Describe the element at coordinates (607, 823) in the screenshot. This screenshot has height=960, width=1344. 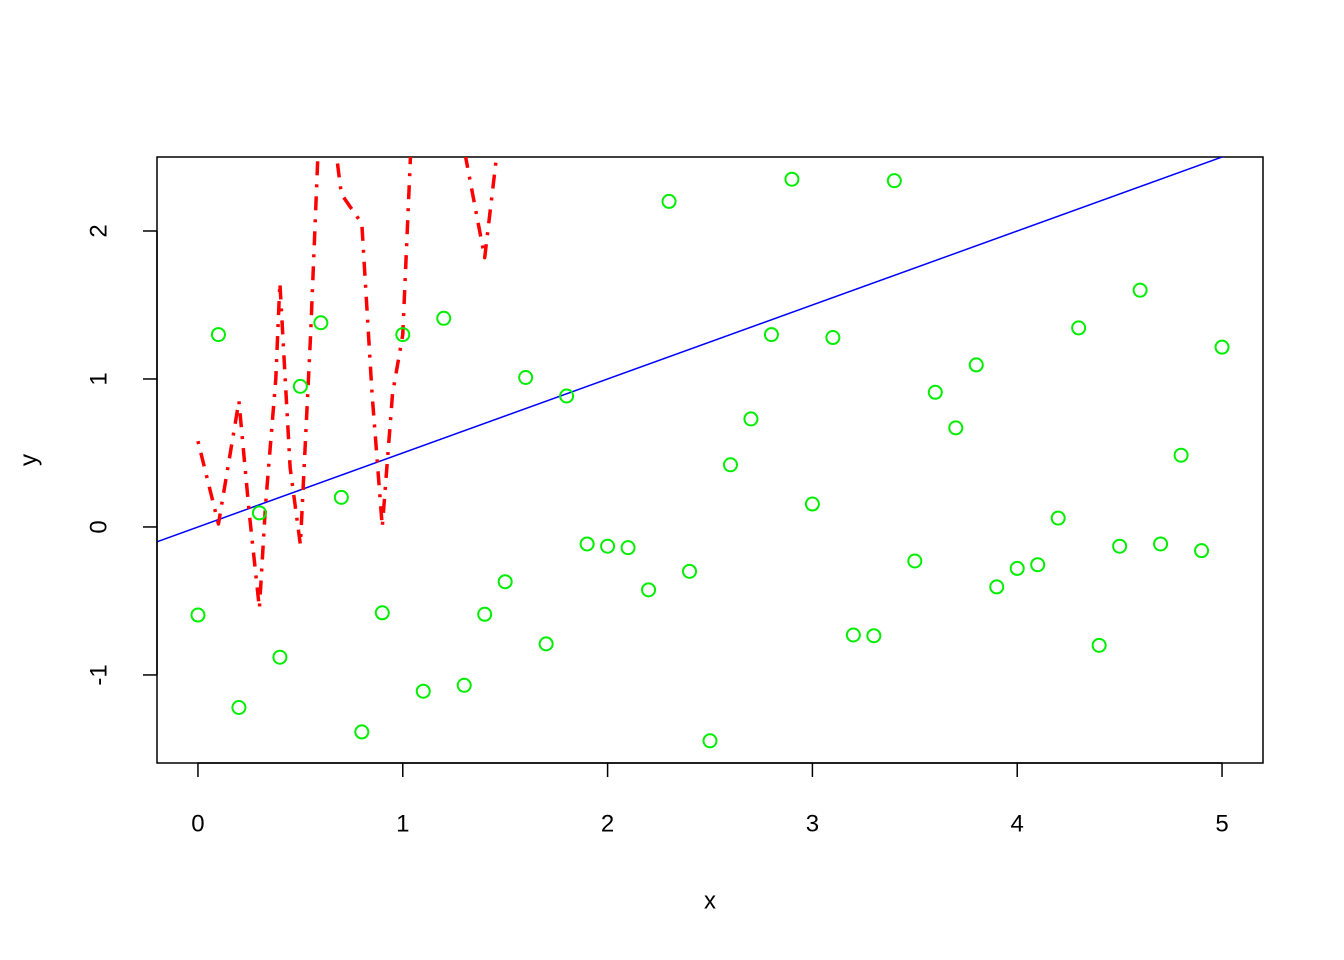
I see `x-tick-label: 2` at that location.